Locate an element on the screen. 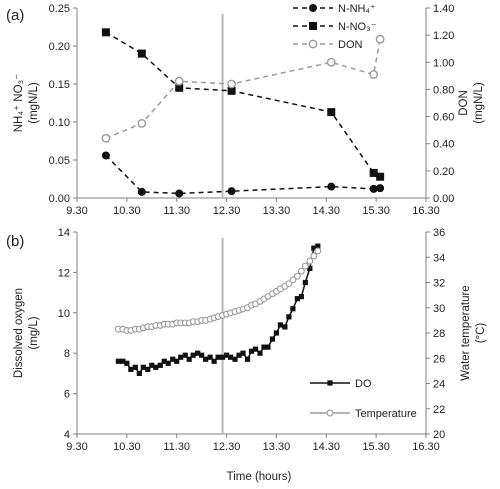  right-y-axis-title: DON is located at coordinates (464, 103).